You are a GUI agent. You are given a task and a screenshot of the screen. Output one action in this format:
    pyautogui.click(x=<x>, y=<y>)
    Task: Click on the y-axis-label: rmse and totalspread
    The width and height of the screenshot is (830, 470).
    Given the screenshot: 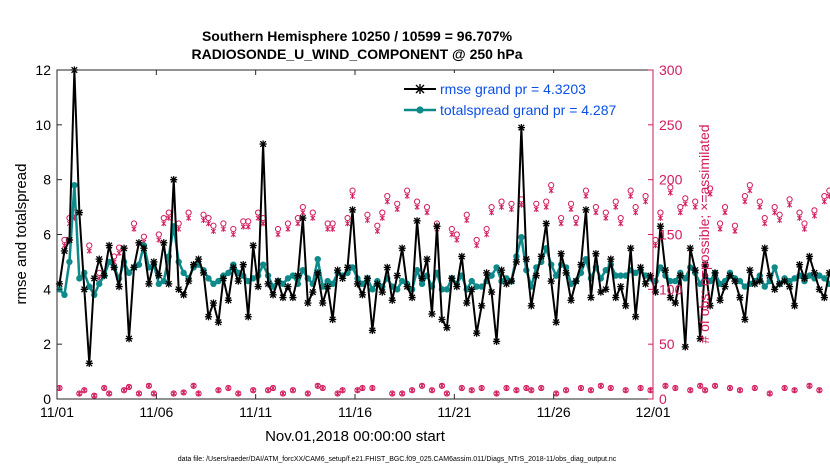 What is the action you would take?
    pyautogui.click(x=21, y=234)
    